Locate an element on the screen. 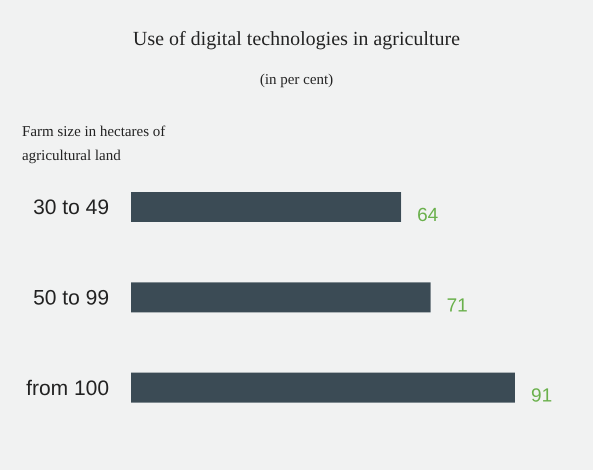 This screenshot has width=593, height=470. data-label: 64 is located at coordinates (428, 215).